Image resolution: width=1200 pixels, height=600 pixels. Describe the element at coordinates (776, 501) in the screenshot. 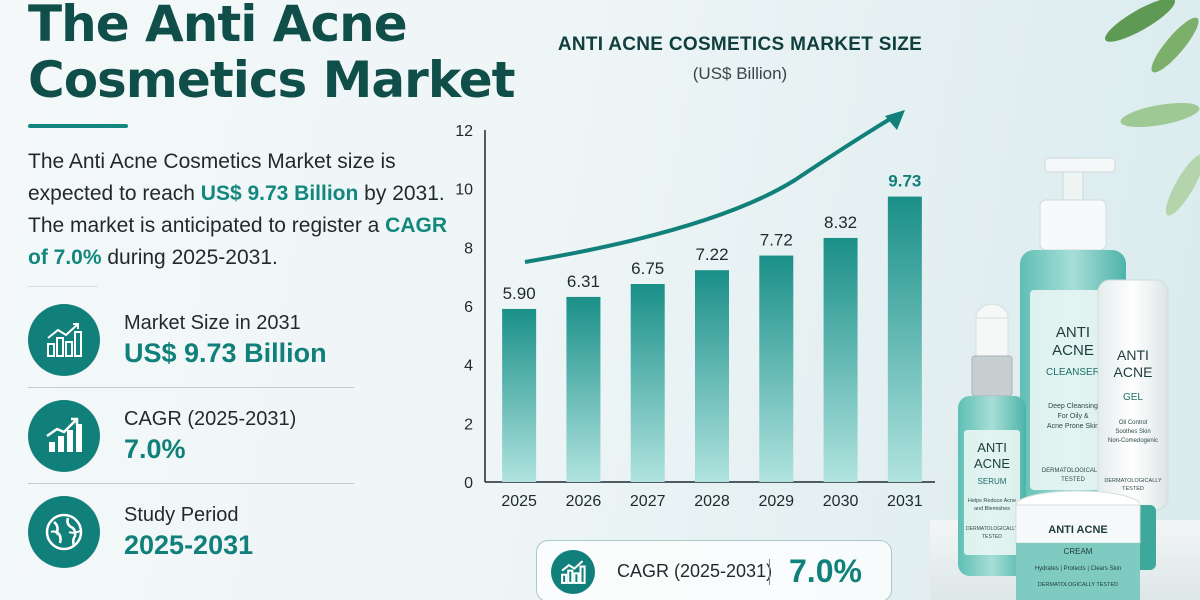

I see `x-tick-label-2029: 2029` at that location.